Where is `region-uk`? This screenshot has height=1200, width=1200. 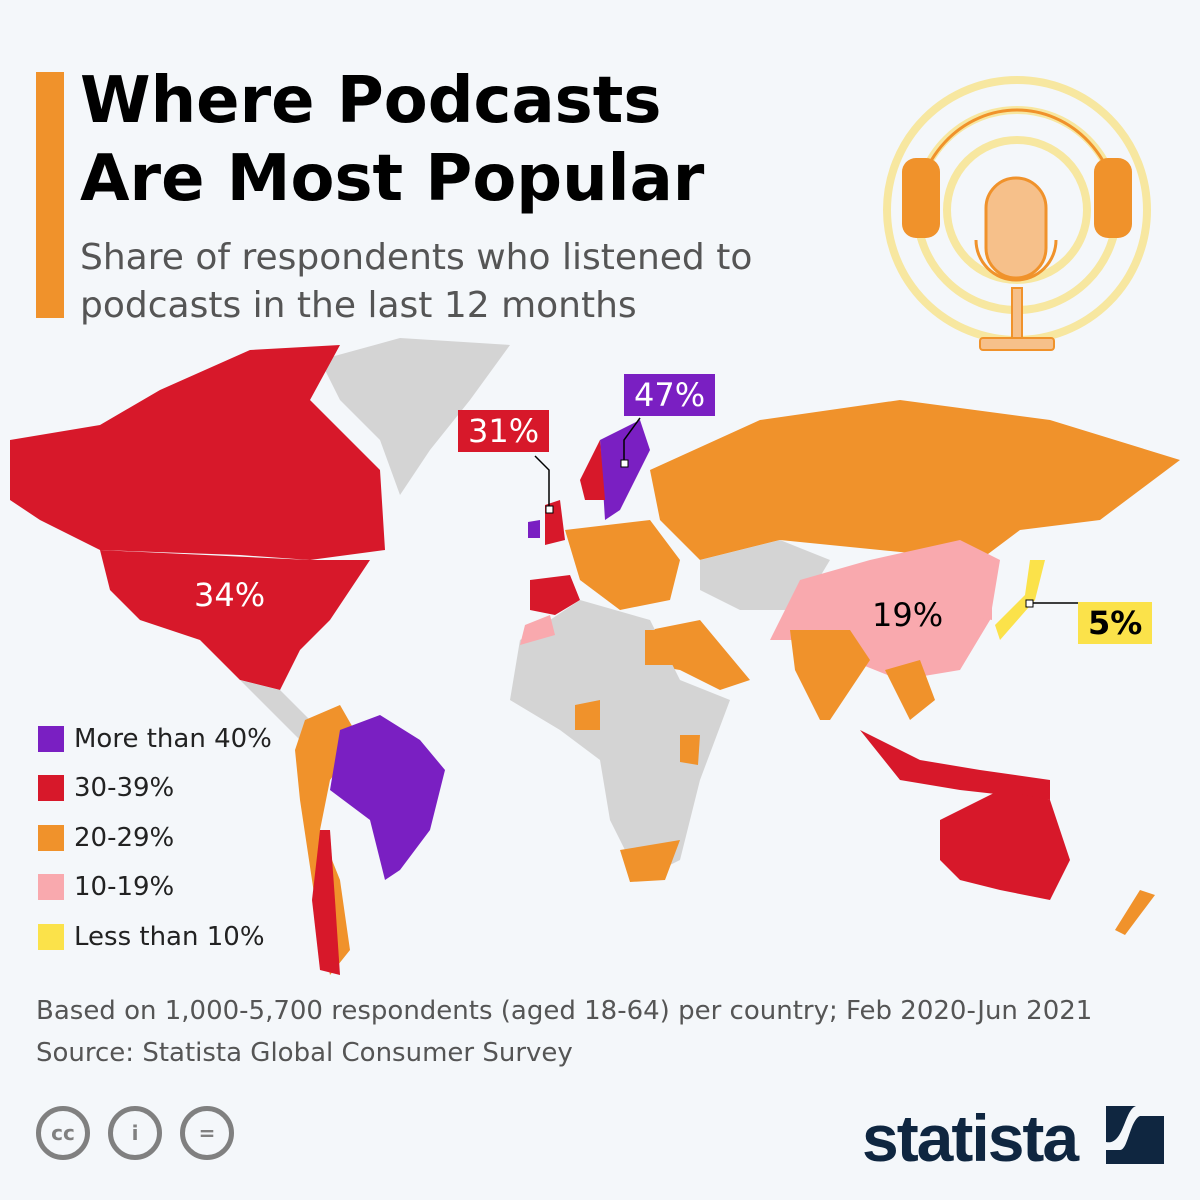 region-uk is located at coordinates (555, 522).